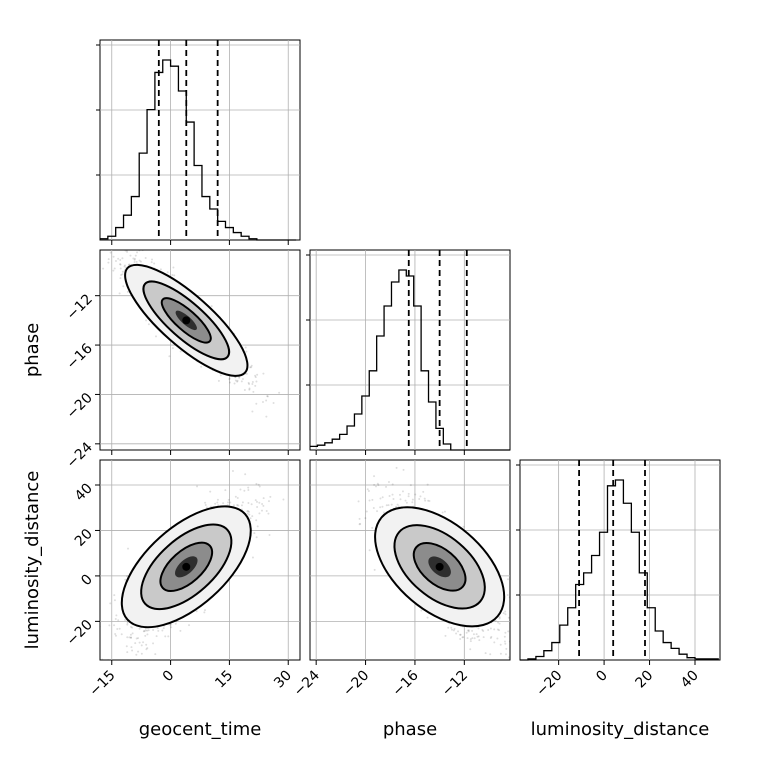  Describe the element at coordinates (644, 680) in the screenshot. I see `xtick-label-luminosity-distance: 20` at that location.